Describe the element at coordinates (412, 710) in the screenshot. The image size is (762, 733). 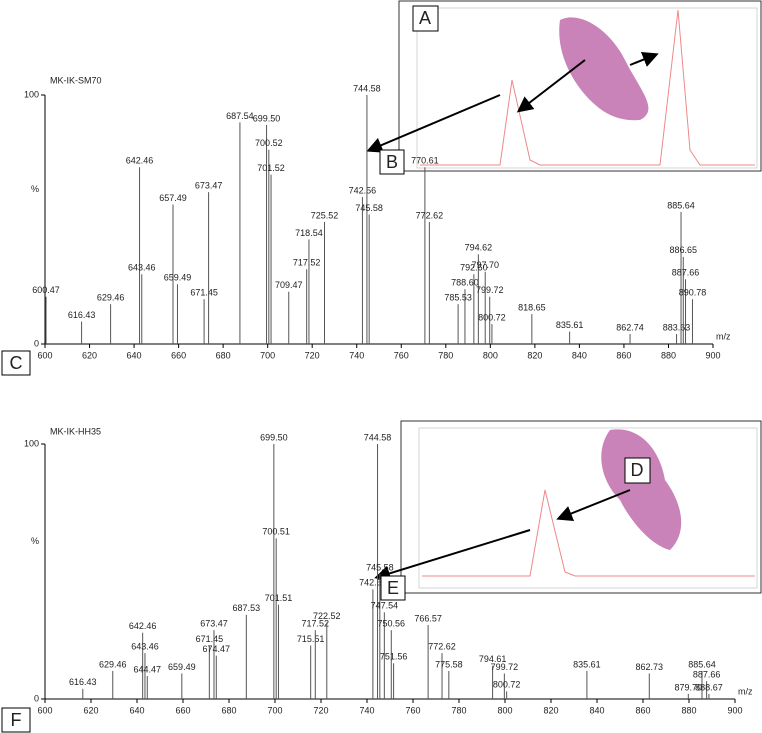
I see `x-tick-label: 760` at that location.